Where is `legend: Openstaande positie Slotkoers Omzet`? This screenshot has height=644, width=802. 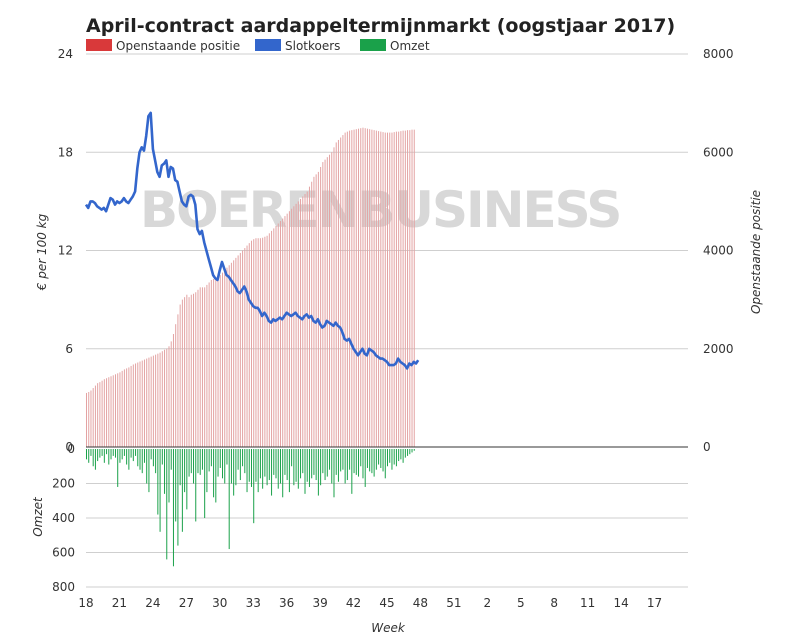
legend: Openstaande positie Slotkoers Omzet is located at coordinates (258, 46).